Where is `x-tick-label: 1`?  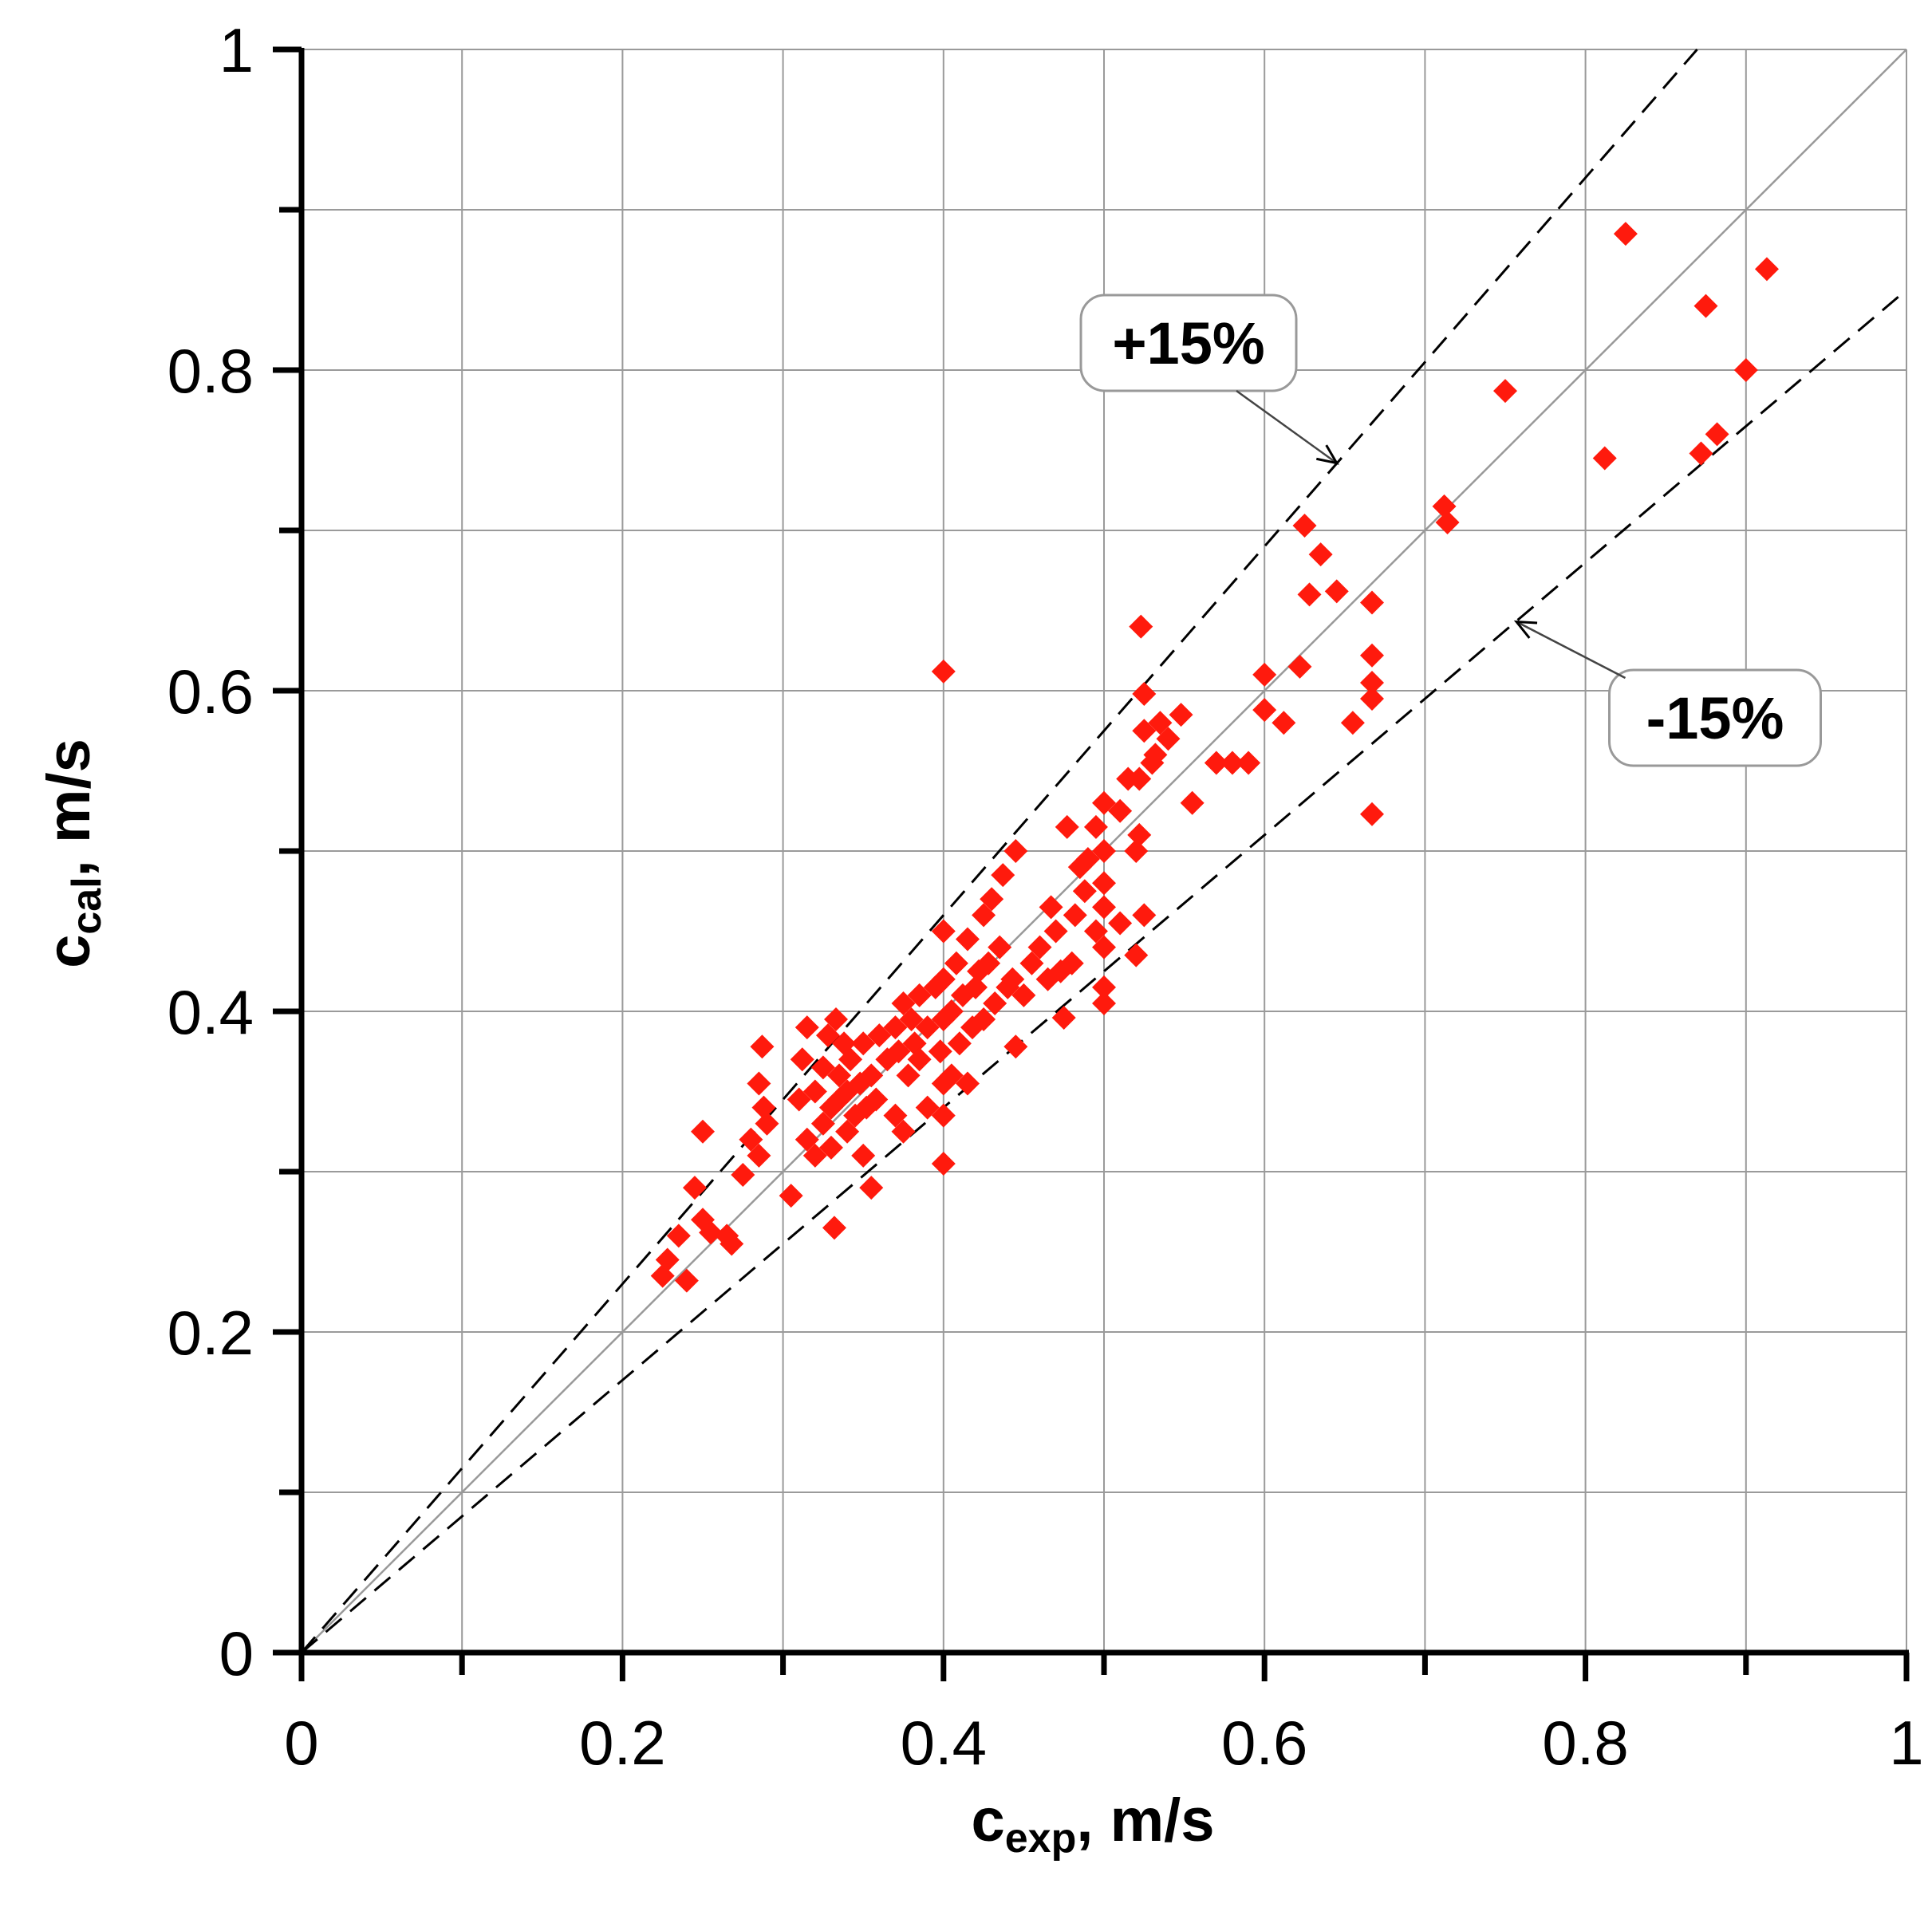
x-tick-label: 1 is located at coordinates (1906, 1743).